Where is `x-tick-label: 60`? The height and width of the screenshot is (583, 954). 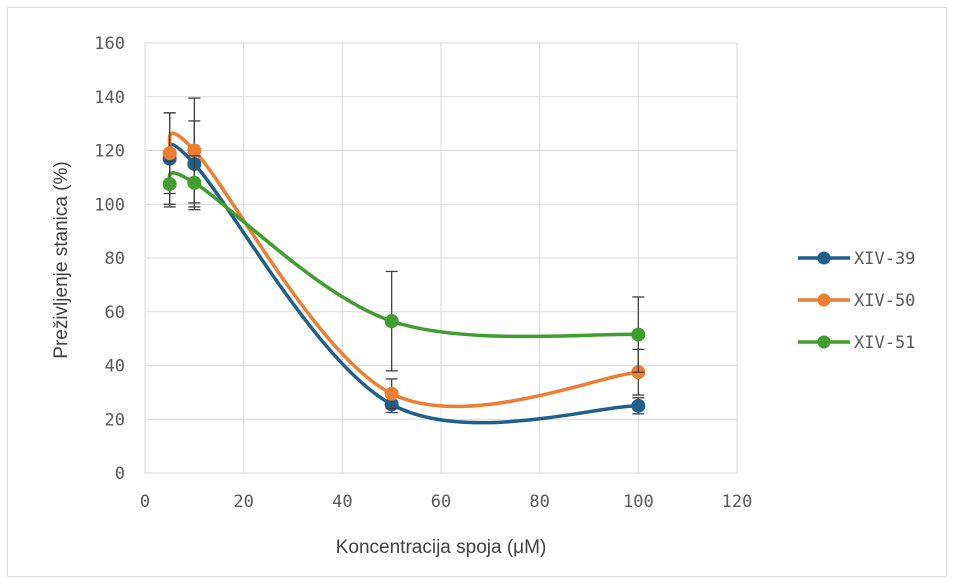
x-tick-label: 60 is located at coordinates (441, 502).